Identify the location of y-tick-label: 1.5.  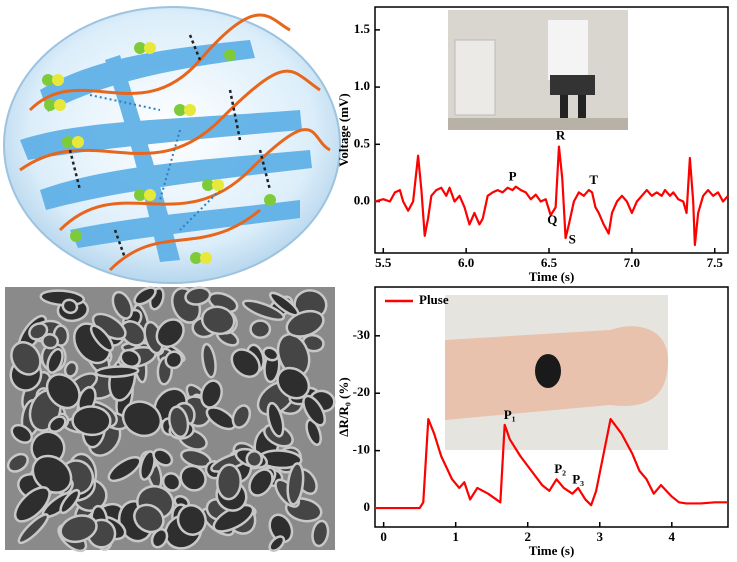
(362, 28).